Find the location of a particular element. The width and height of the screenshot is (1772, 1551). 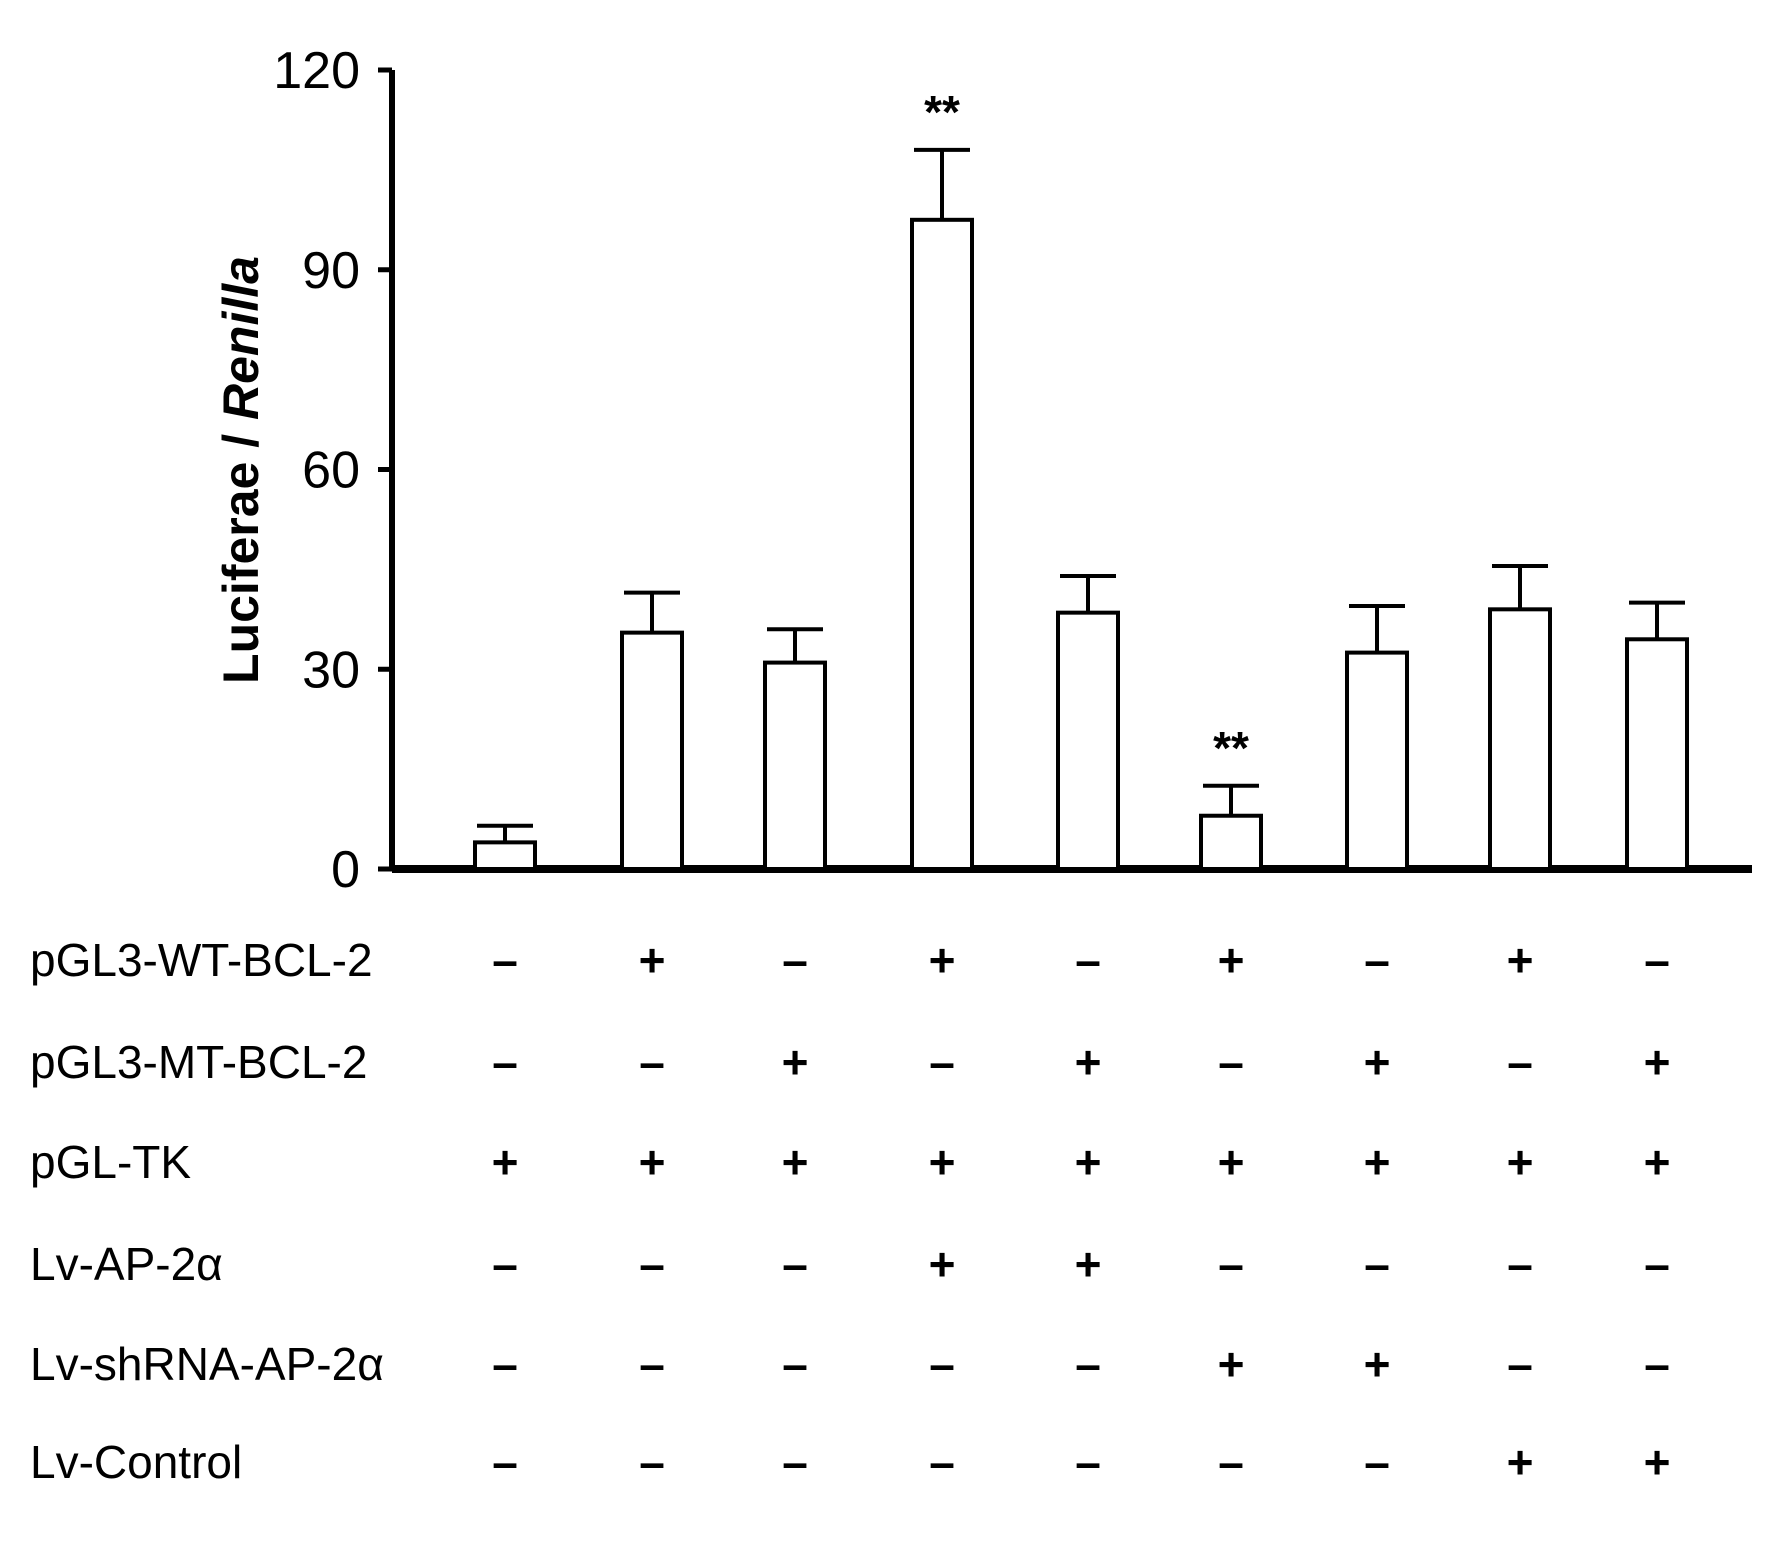

y-tick-label: 90 is located at coordinates (331, 271).